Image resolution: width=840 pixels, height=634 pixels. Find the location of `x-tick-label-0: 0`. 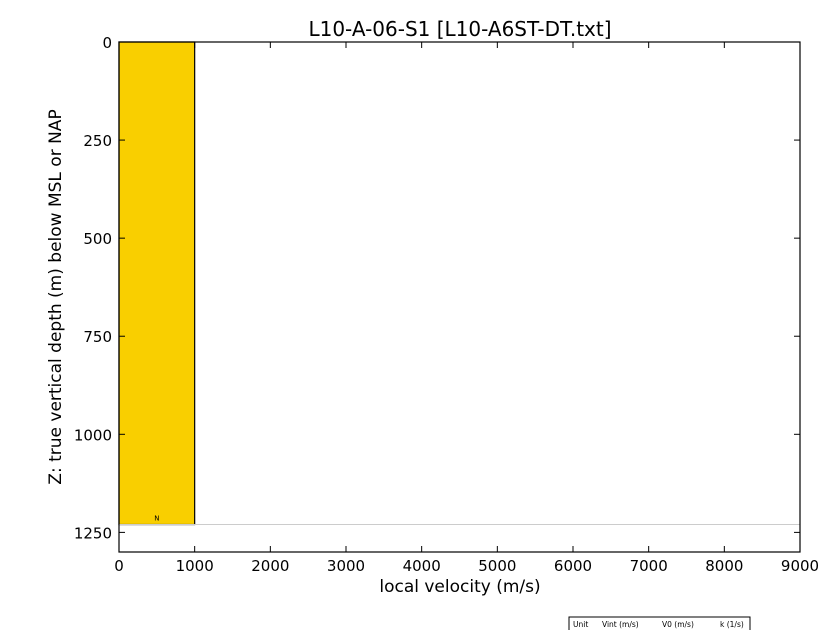

x-tick-label-0: 0 is located at coordinates (119, 566).